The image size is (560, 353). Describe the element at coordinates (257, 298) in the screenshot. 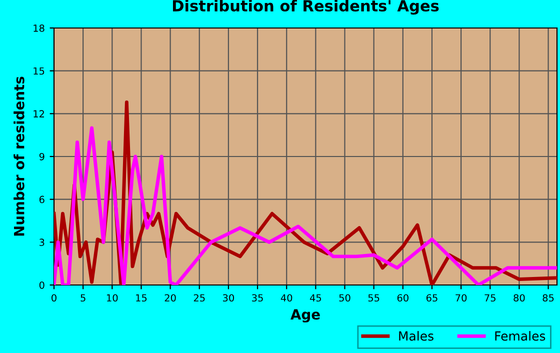

I see `x-tick-label: 35` at that location.